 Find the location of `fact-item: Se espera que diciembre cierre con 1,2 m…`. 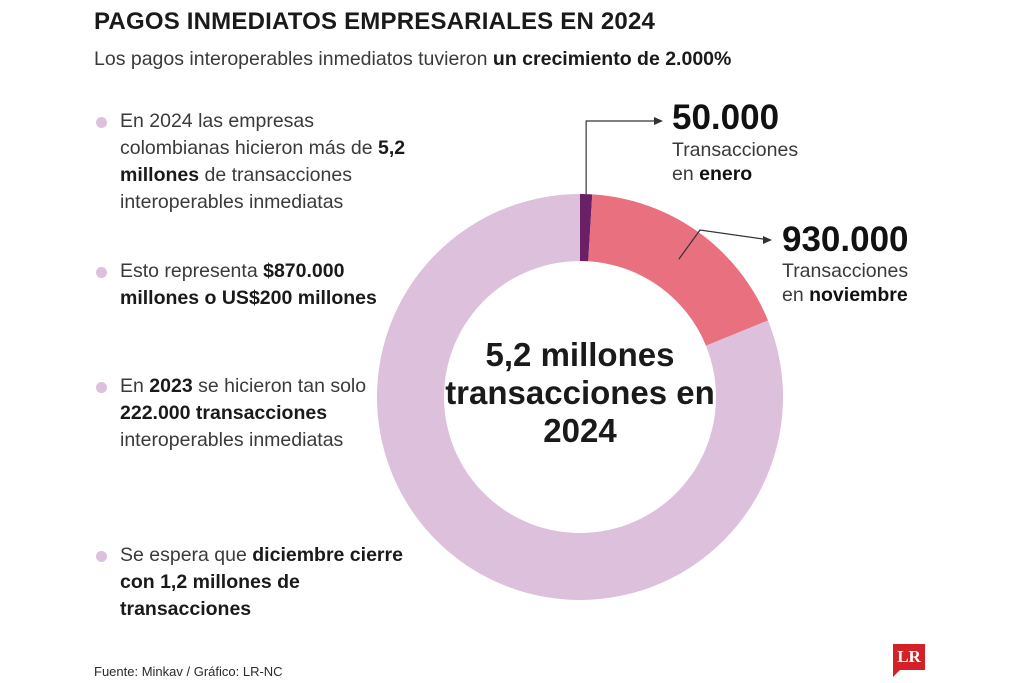

fact-item: Se espera que diciembre cierre con 1,2 m… is located at coordinates (259, 582).